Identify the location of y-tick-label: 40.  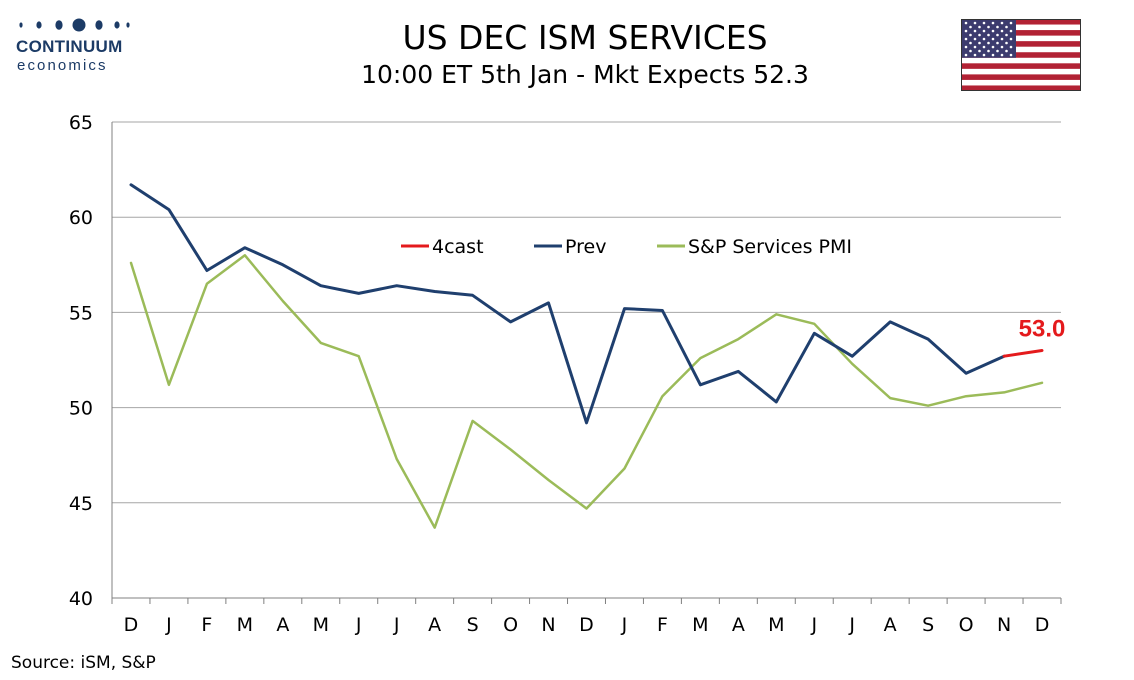
(81, 599).